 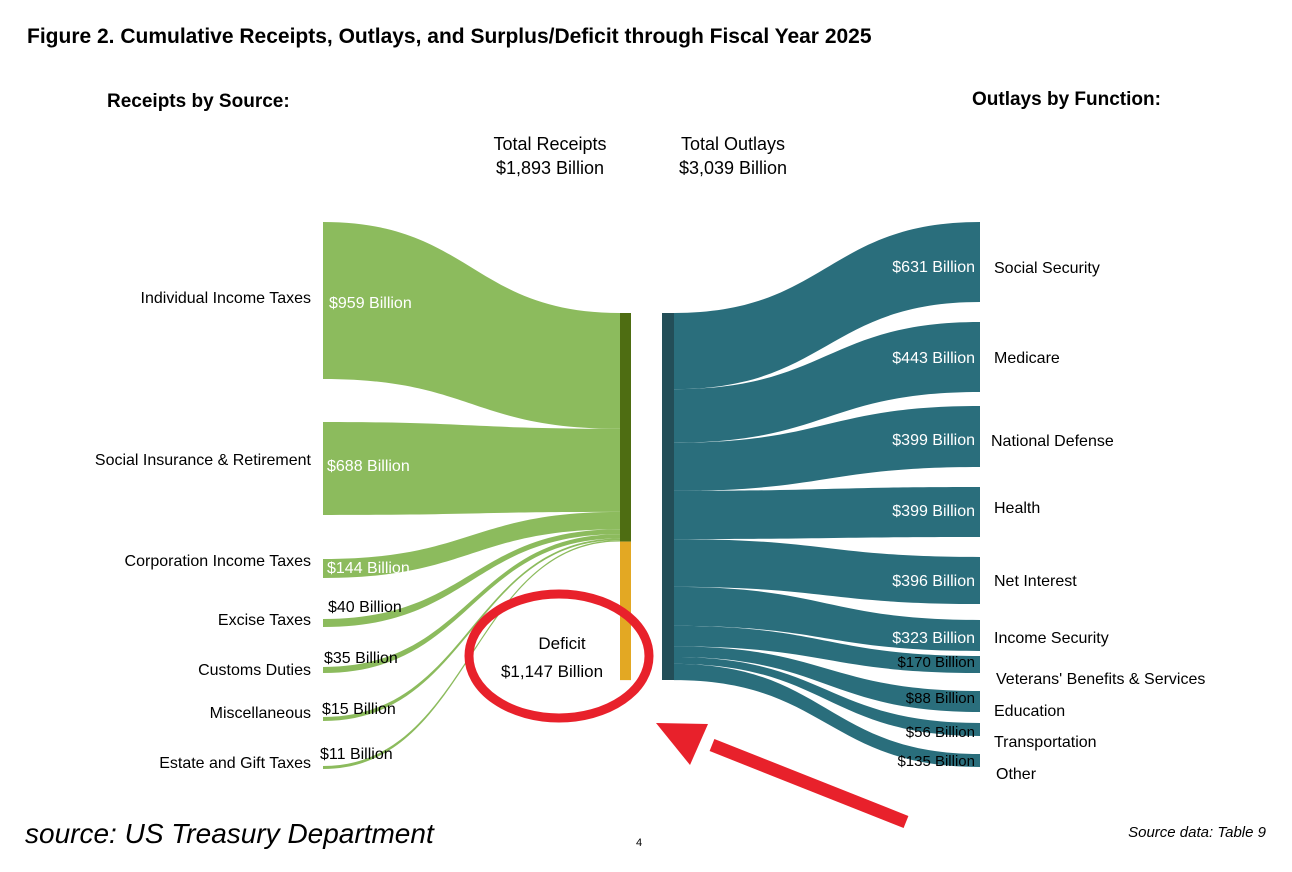 What do you see at coordinates (936, 761) in the screenshot?
I see `outlay-value-label: $135 Billion` at bounding box center [936, 761].